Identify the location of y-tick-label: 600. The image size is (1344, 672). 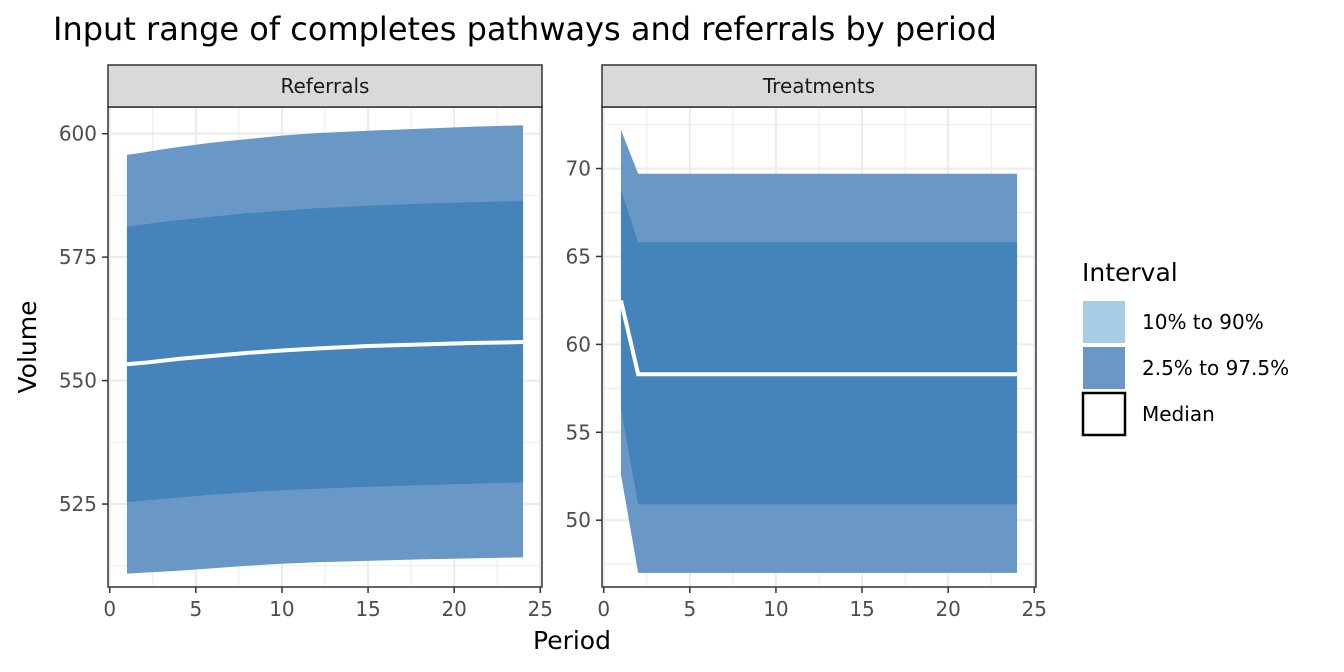
(78, 134).